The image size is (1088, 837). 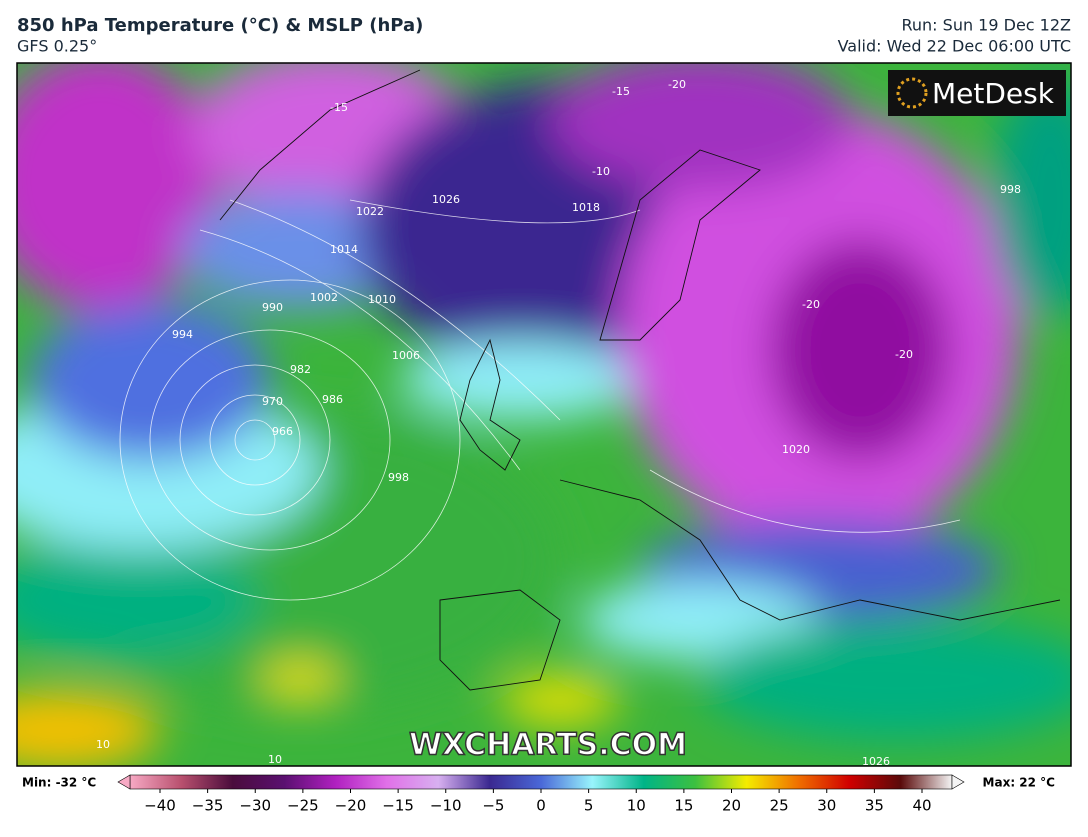 I want to click on max-label: Max: 22 °C, so click(x=1019, y=783).